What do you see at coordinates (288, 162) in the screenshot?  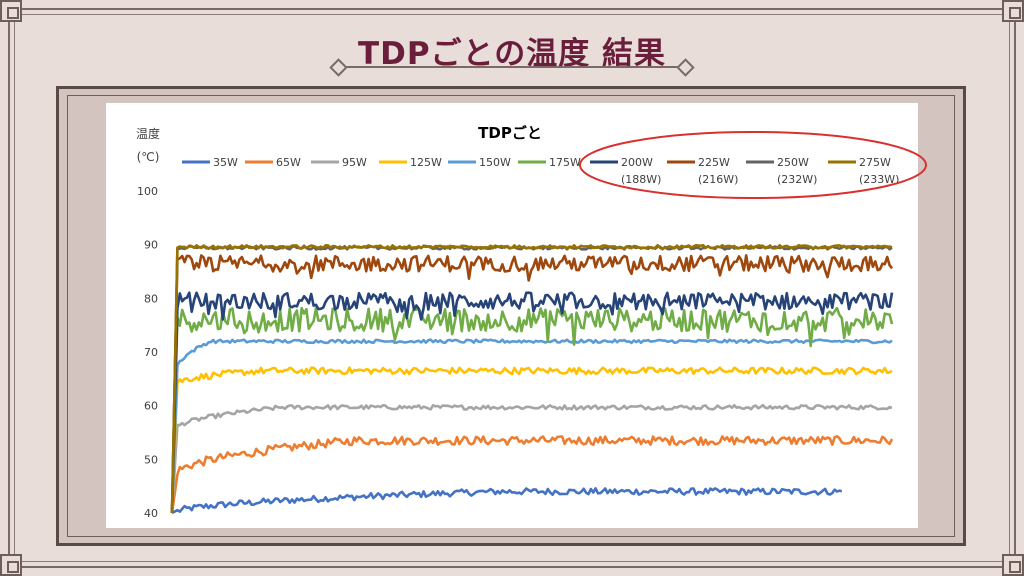 I see `legend-label-65W: 65W` at bounding box center [288, 162].